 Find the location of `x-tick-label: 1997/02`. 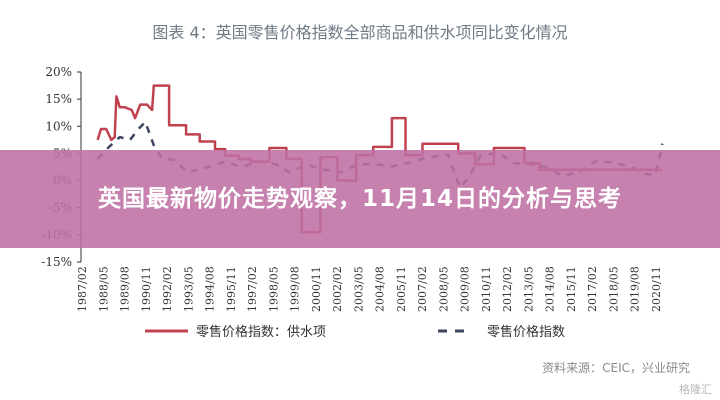

x-tick-label: 1997/02 is located at coordinates (252, 289).